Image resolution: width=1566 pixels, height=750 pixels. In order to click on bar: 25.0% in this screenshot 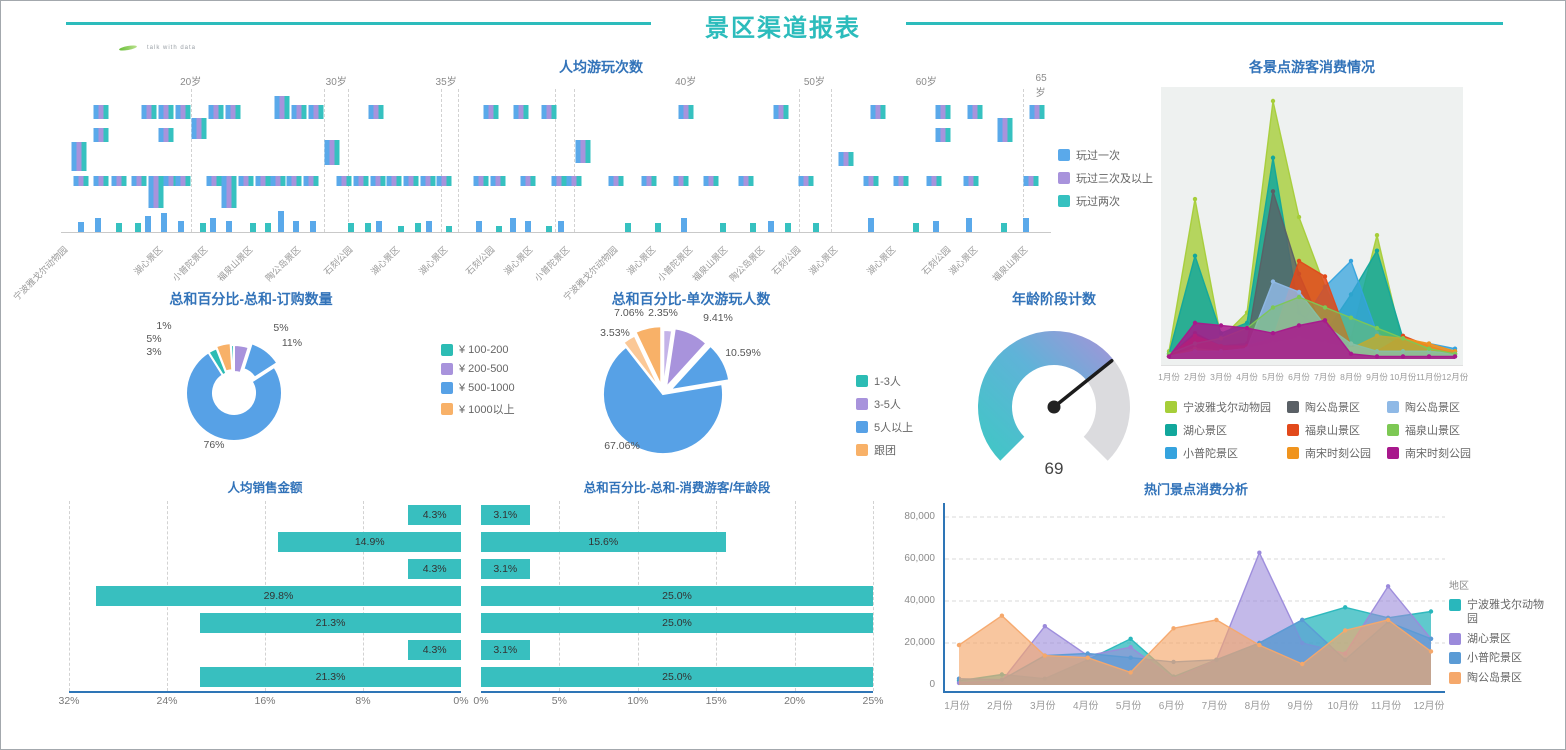, I will do `click(677, 596)`.